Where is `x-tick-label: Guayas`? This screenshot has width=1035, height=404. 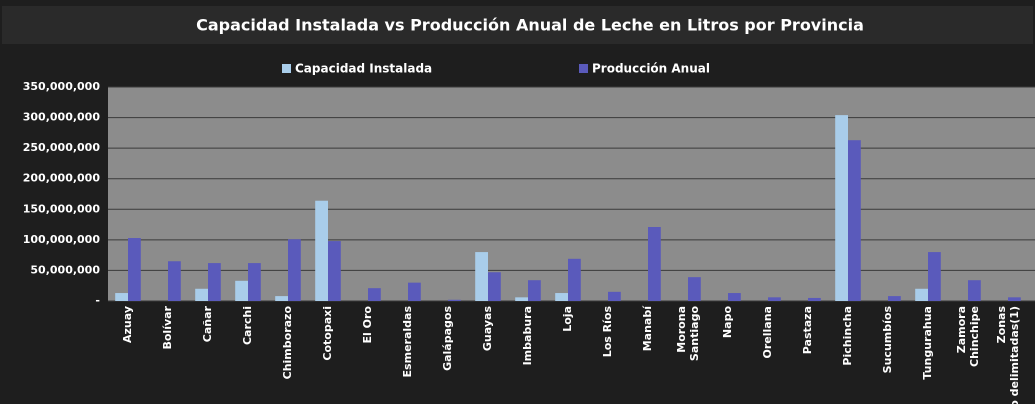 x-tick-label: Guayas is located at coordinates (487, 329).